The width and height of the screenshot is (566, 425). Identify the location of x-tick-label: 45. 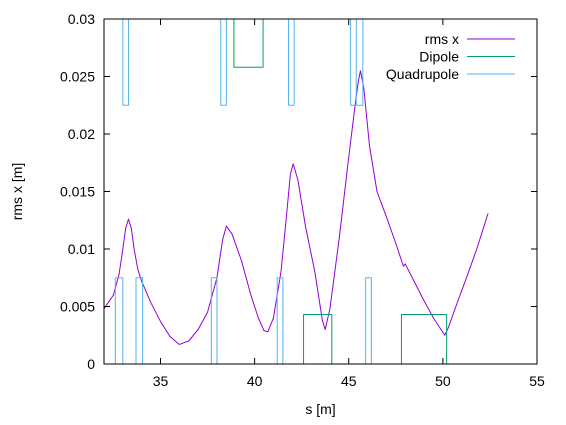
(349, 381).